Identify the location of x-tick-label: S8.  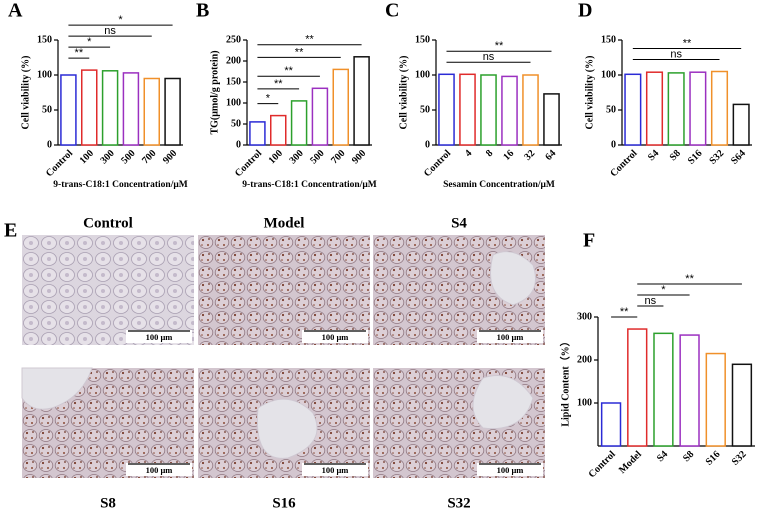
(688, 456).